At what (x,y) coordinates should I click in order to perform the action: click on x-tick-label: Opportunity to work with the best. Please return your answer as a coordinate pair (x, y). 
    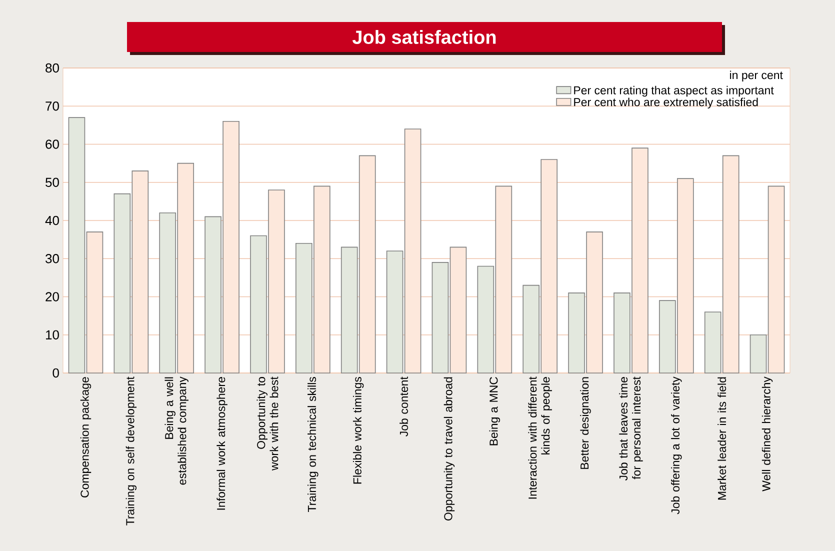
    Looking at the image, I should click on (267, 423).